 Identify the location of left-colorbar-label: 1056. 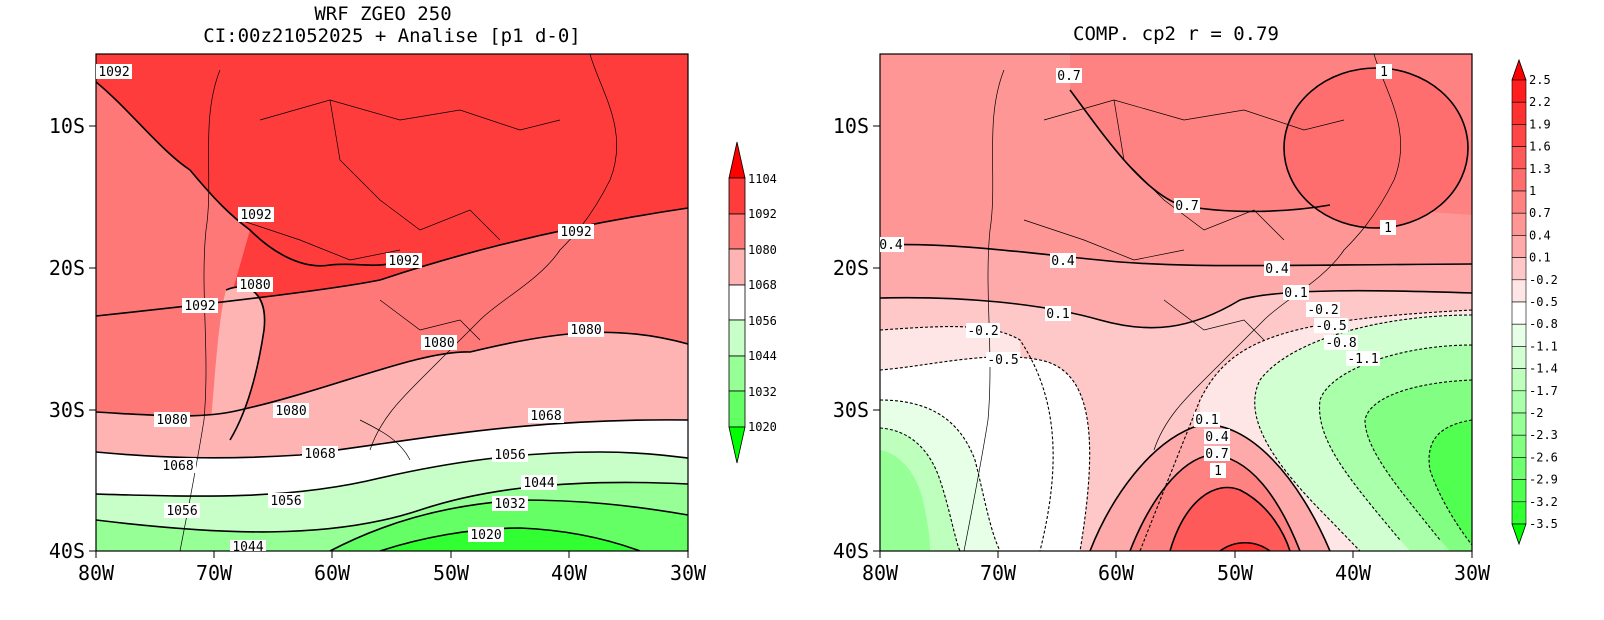
(762, 321).